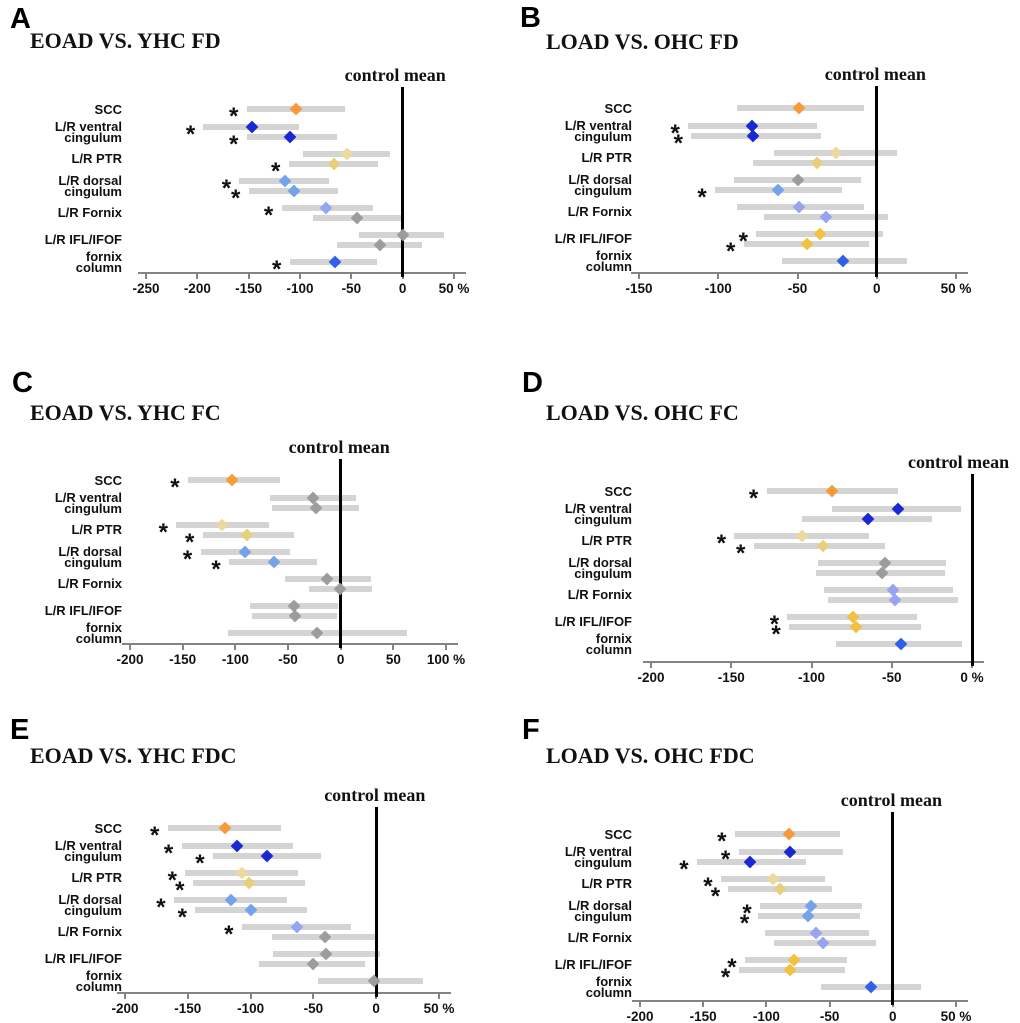  What do you see at coordinates (125, 40) in the screenshot?
I see `panel-title: EOAD VS. YHC FD` at bounding box center [125, 40].